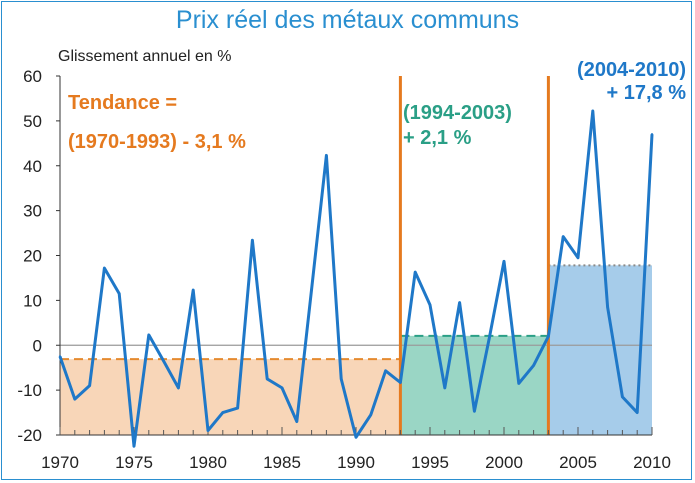 This screenshot has height=483, width=695. Describe the element at coordinates (230, 397) in the screenshot. I see `trend-fill-1970-1993` at that location.